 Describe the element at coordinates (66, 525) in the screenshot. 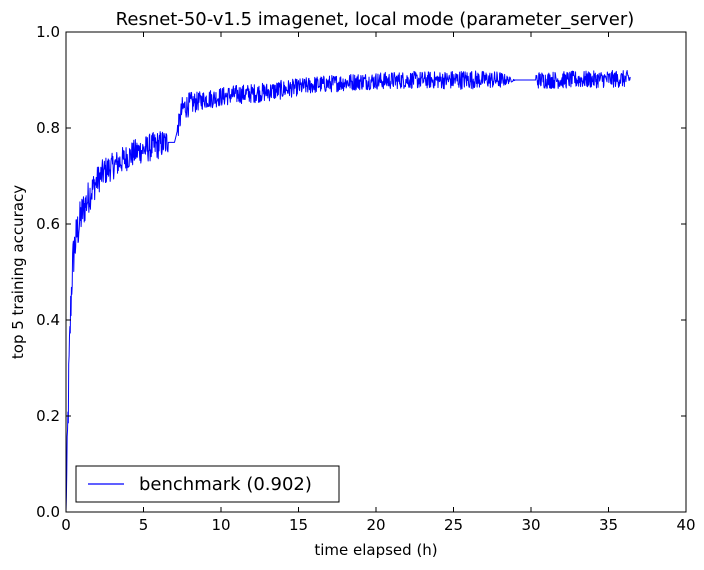

I see `x-tick-label: 0` at that location.